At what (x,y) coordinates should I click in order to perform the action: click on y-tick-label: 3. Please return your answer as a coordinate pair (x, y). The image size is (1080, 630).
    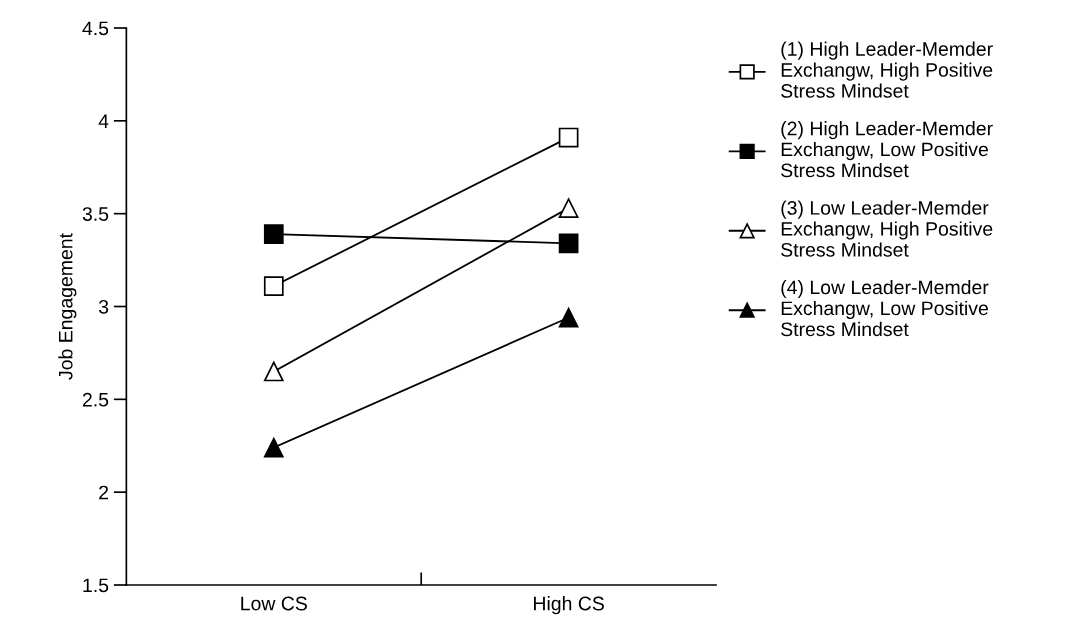
    Looking at the image, I should click on (103, 306).